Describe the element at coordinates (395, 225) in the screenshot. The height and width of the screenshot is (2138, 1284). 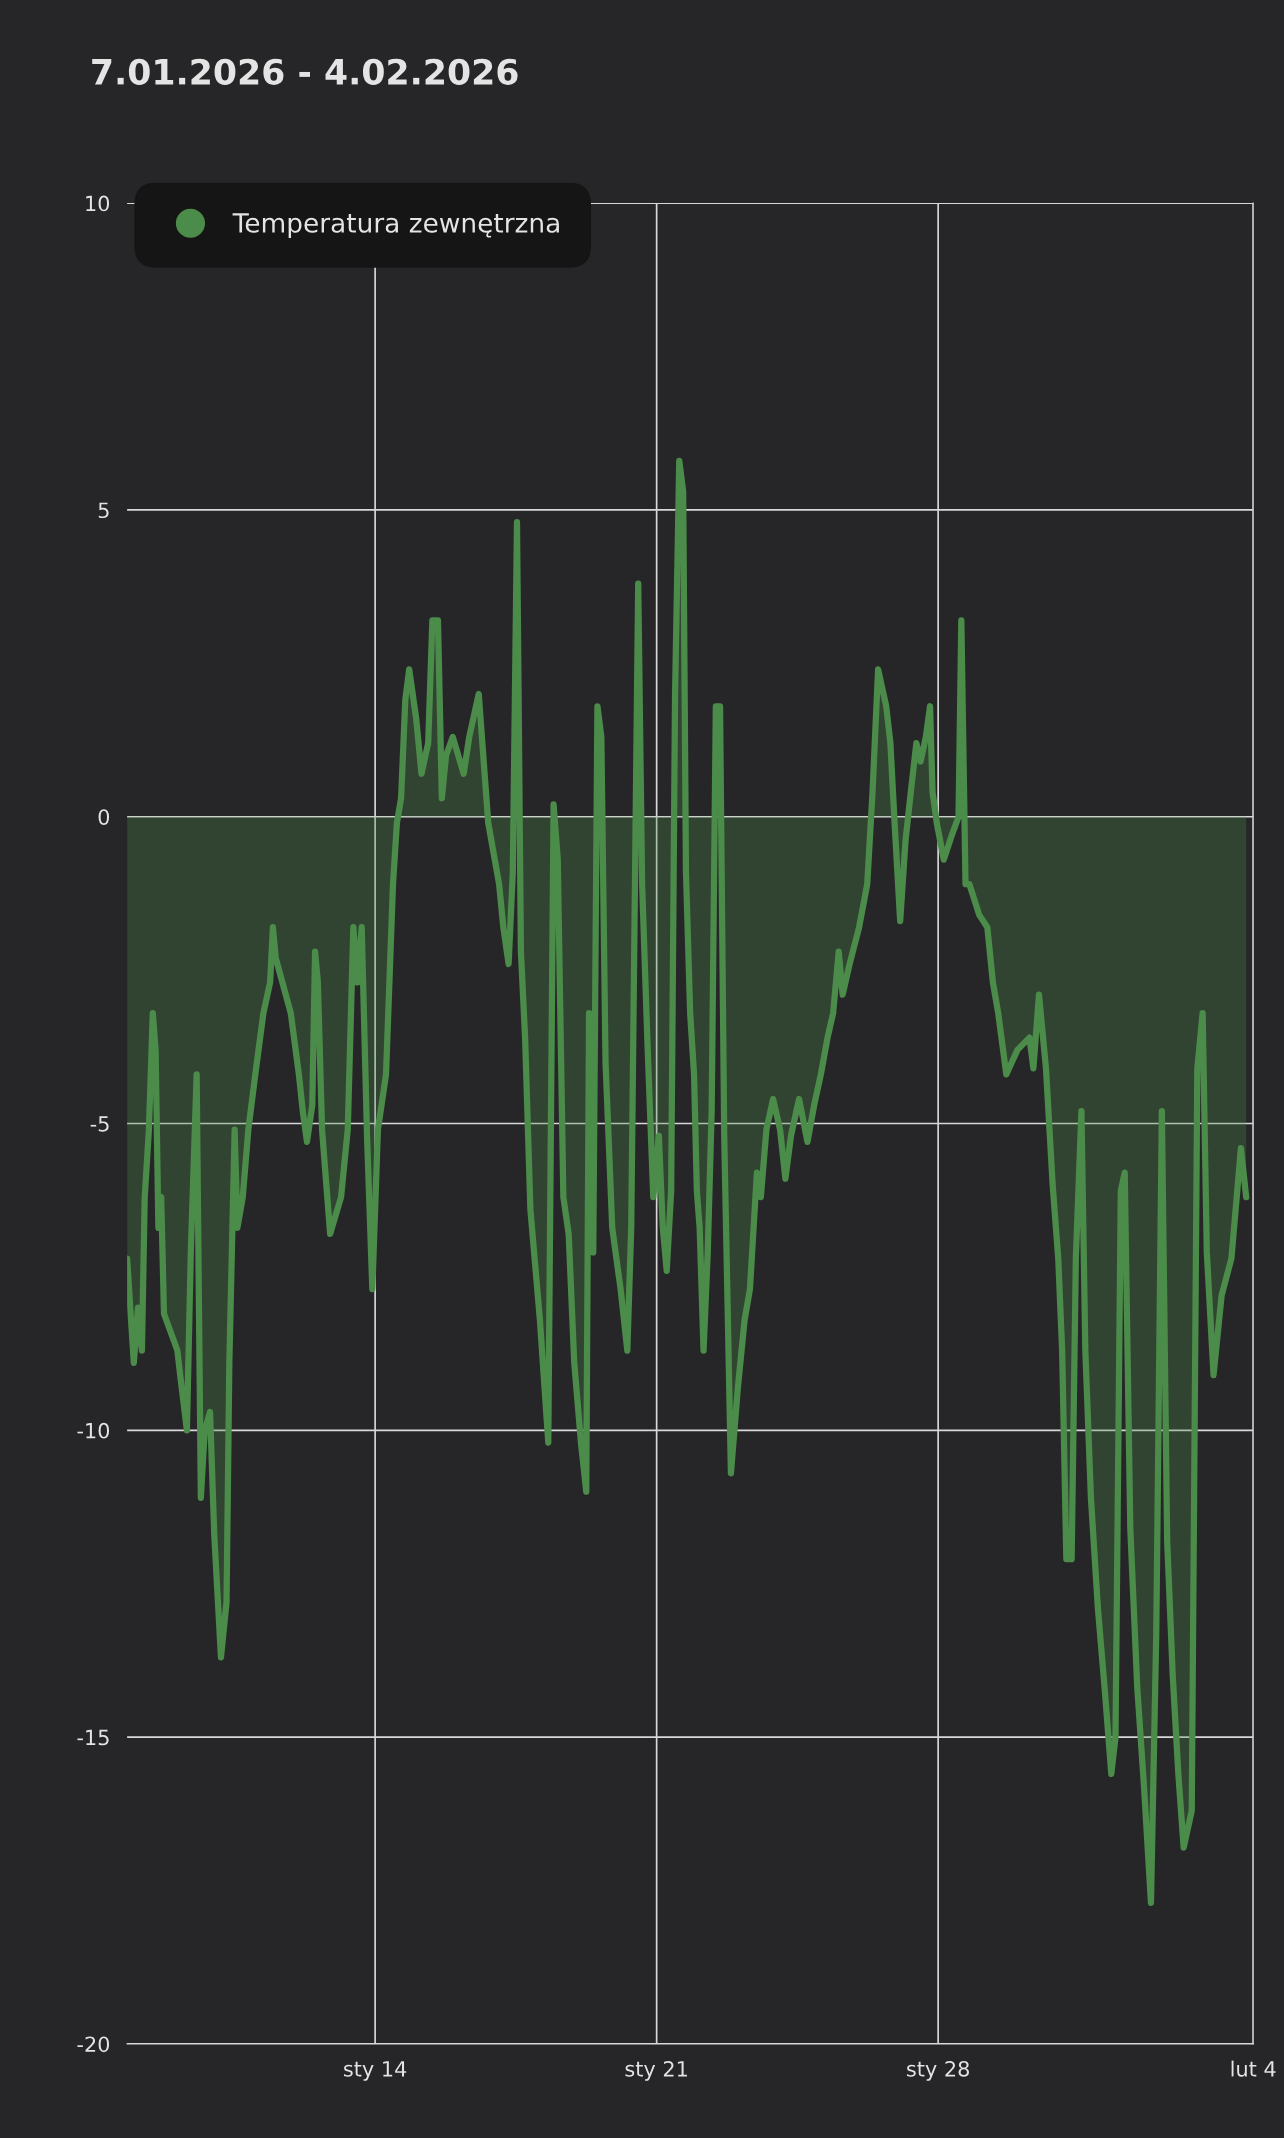
I see `legend-label: Temperatura zewnętrzna` at that location.